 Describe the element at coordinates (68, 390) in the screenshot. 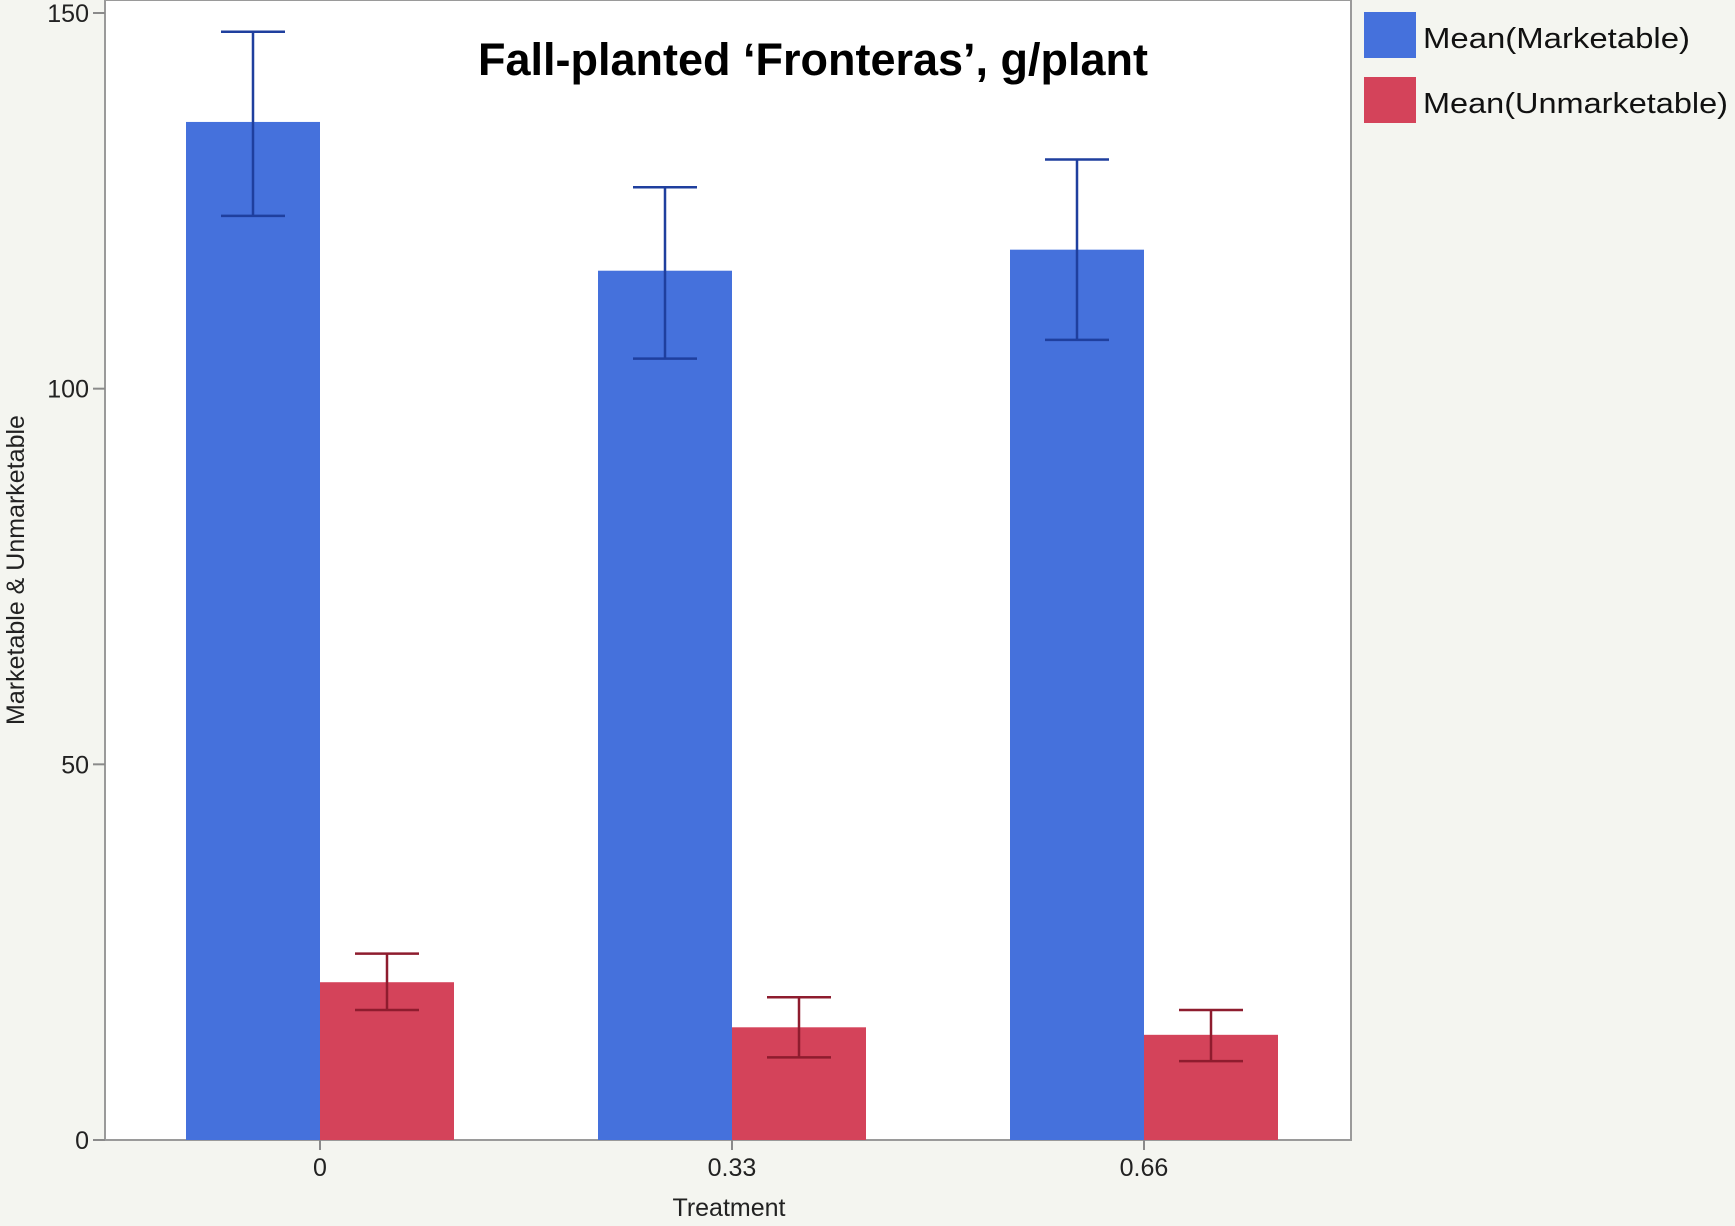

I see `y-tick-label-2: 100` at that location.